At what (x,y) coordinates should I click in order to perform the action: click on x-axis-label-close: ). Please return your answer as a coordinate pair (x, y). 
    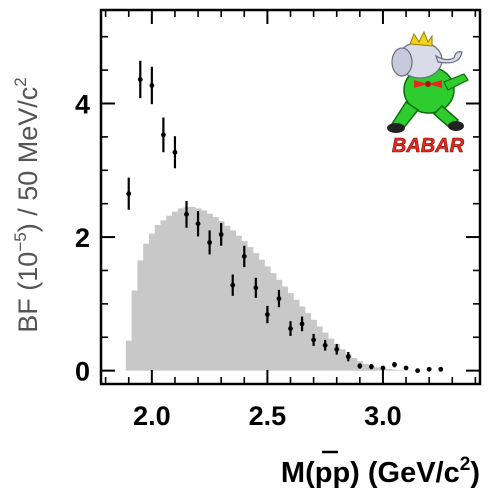
    Looking at the image, I should click on (475, 473).